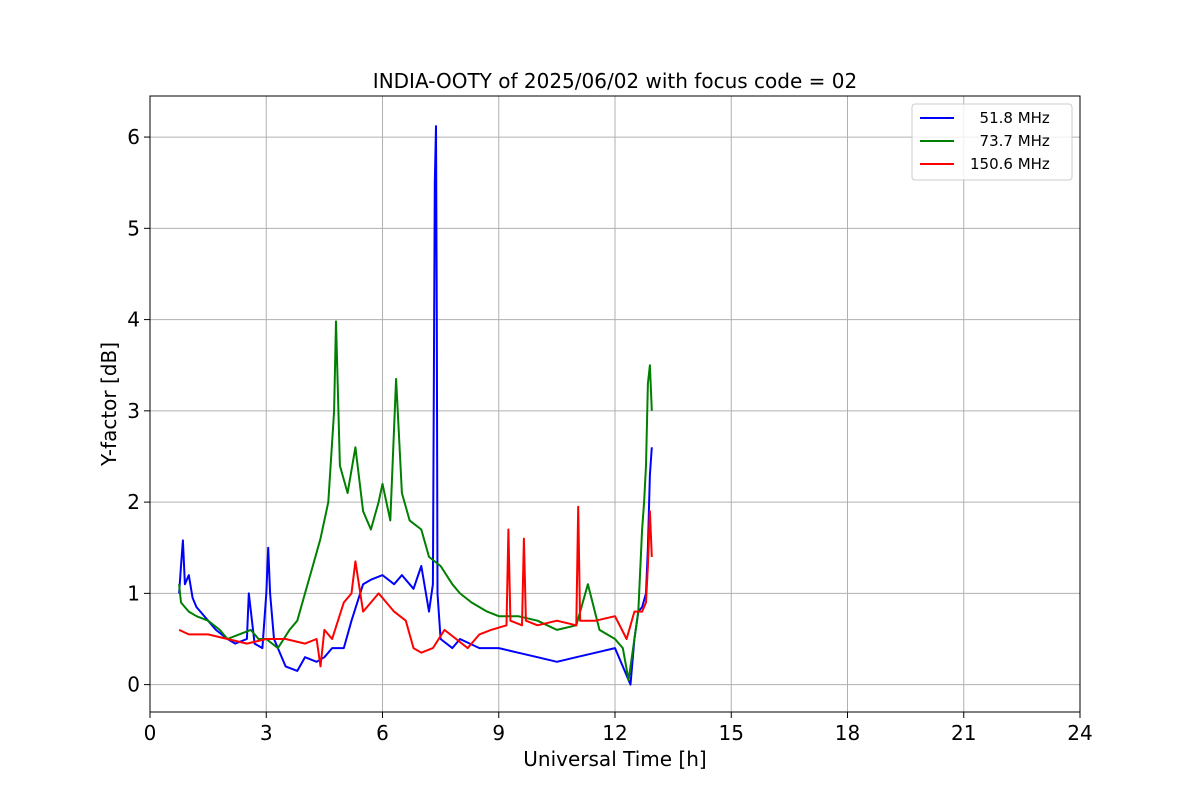 The height and width of the screenshot is (800, 1200). Describe the element at coordinates (1079, 733) in the screenshot. I see `x-tick-label: 24` at that location.